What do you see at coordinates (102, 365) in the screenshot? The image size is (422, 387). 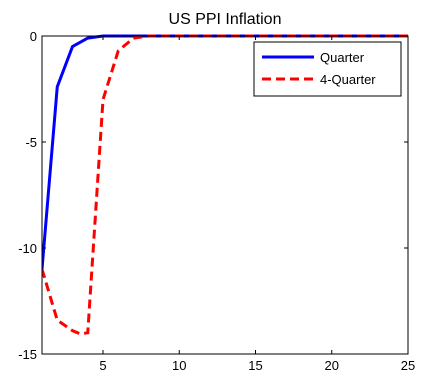 I see `x-tick-label: 5` at bounding box center [102, 365].